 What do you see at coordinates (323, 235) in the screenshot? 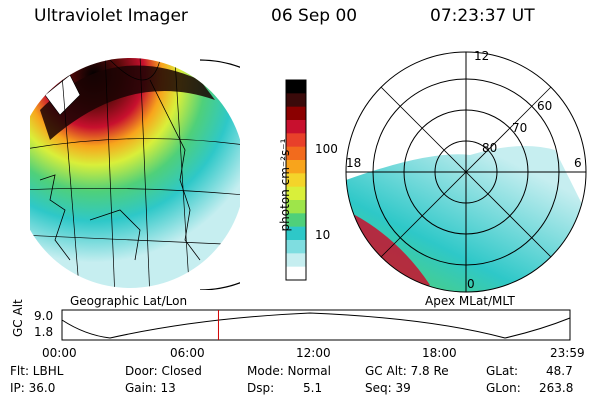
I see `colorbar-tick-10: 10` at bounding box center [323, 235].